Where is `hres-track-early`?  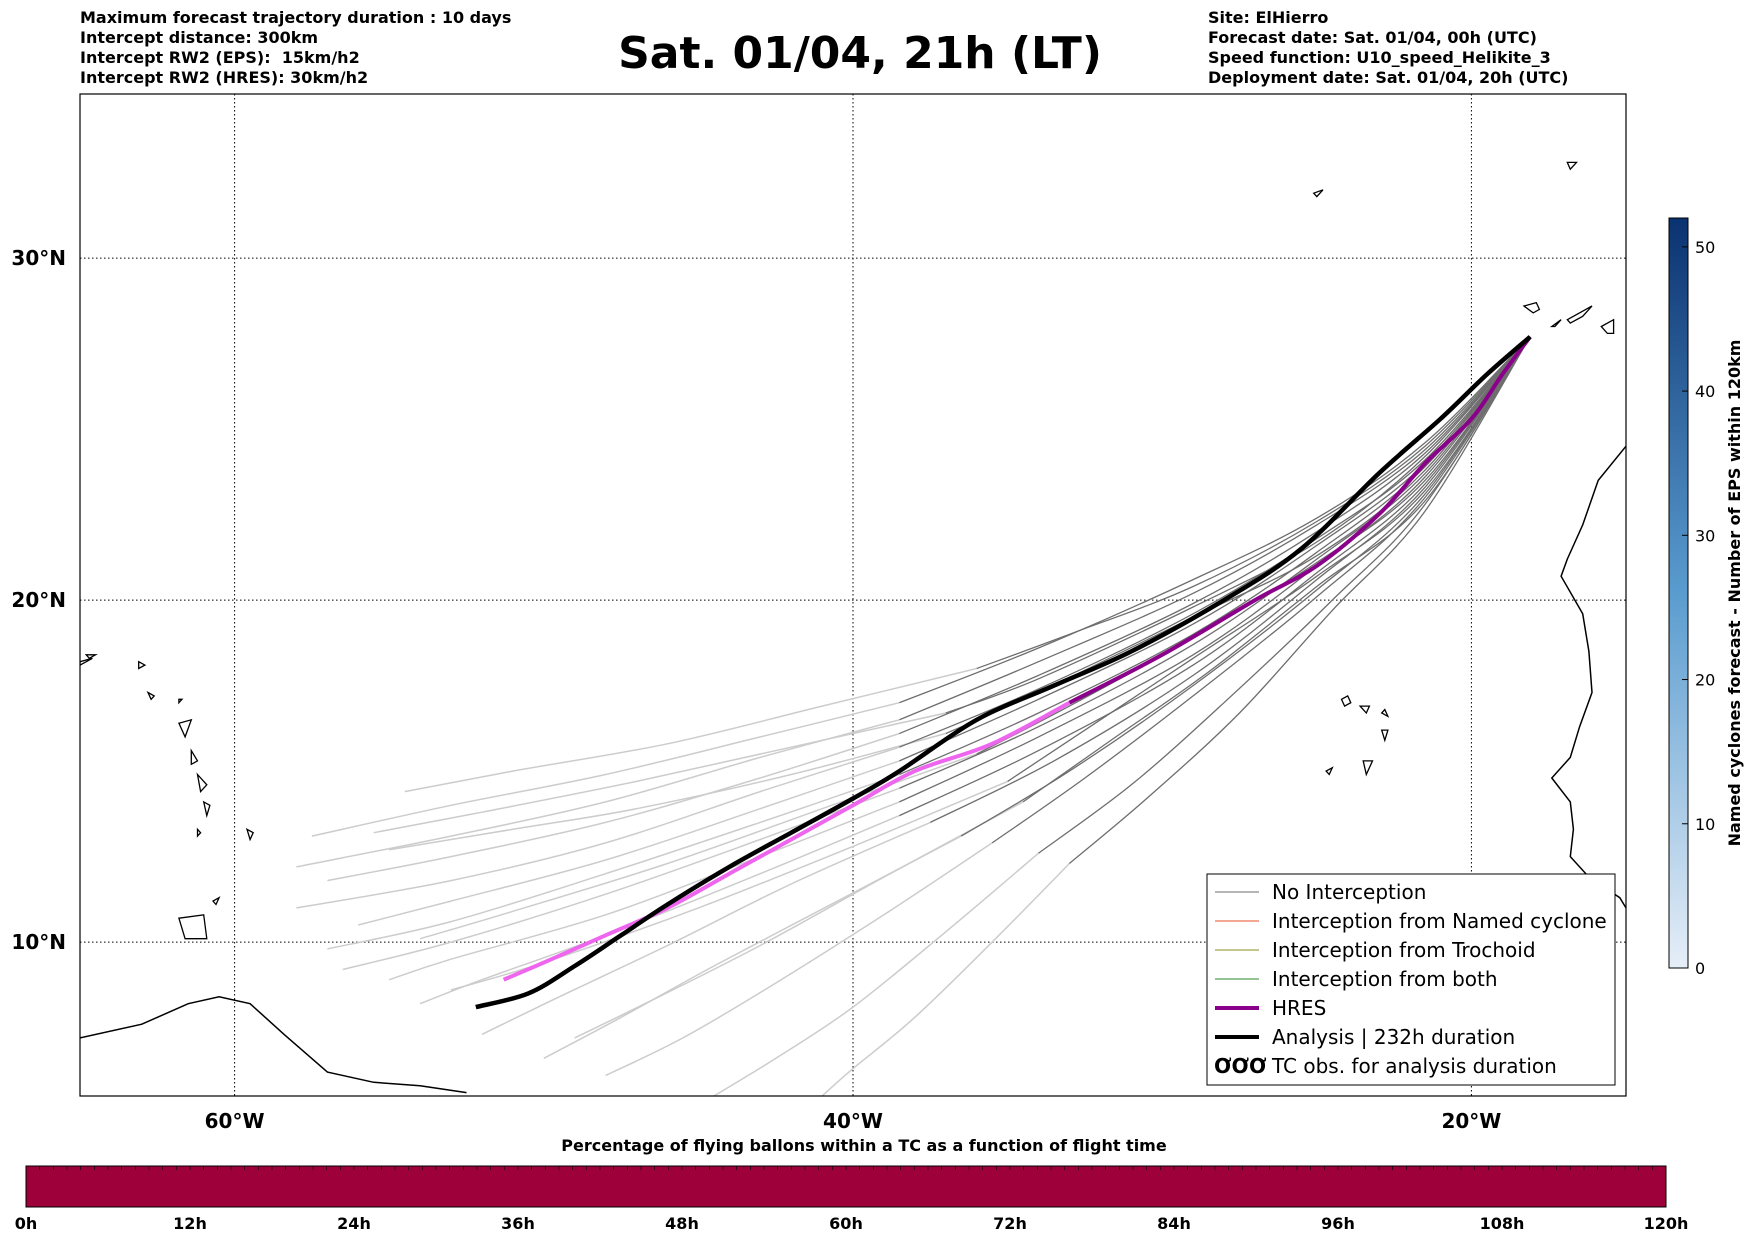 hres-track-early is located at coordinates (786, 841).